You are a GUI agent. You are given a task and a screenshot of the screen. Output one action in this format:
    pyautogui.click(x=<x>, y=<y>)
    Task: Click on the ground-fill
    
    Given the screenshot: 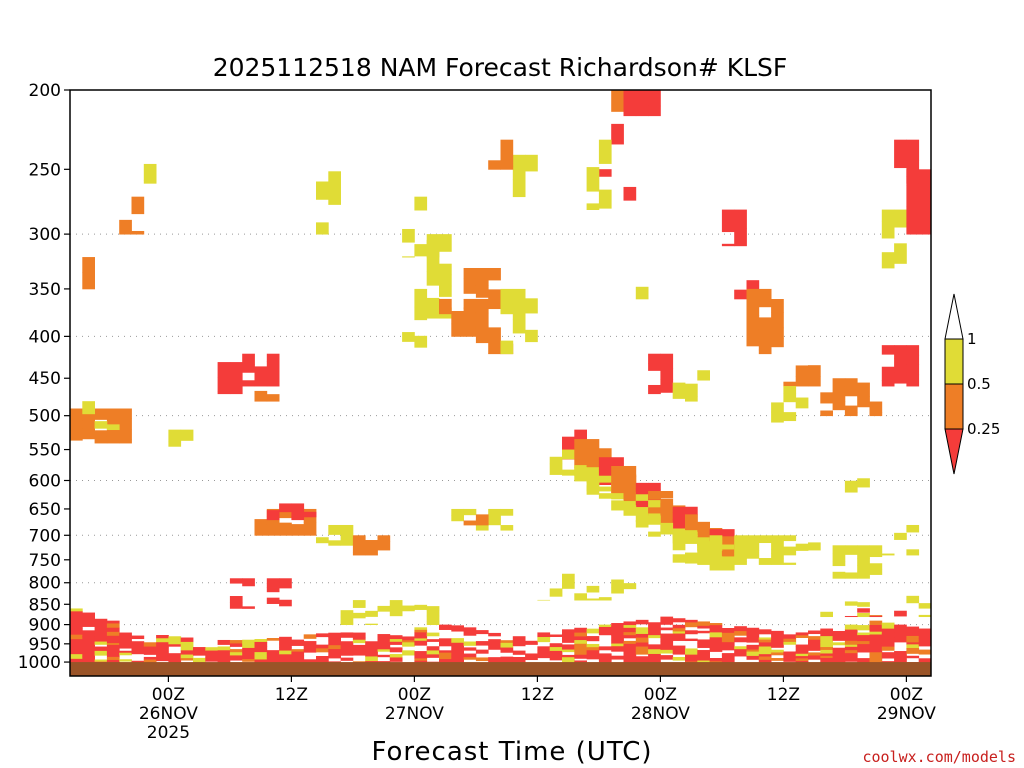 What is the action you would take?
    pyautogui.click(x=500, y=669)
    